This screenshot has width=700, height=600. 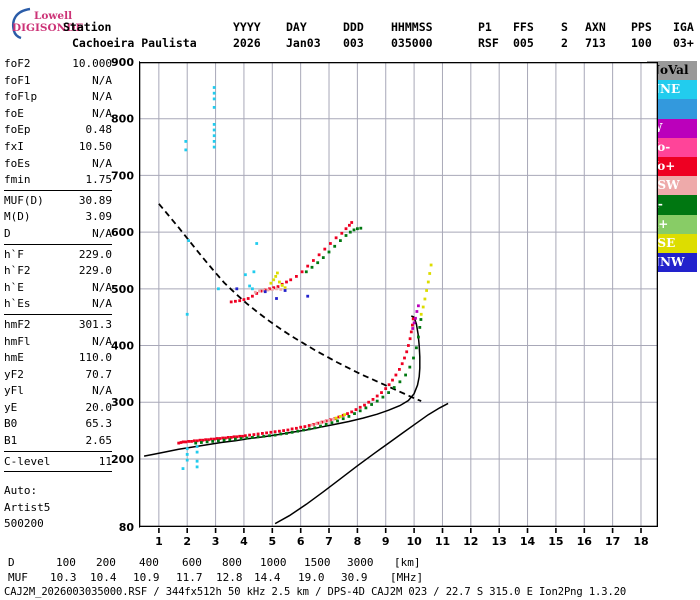 I want to click on series-trace-mixed-sse-, so click(x=383, y=341).